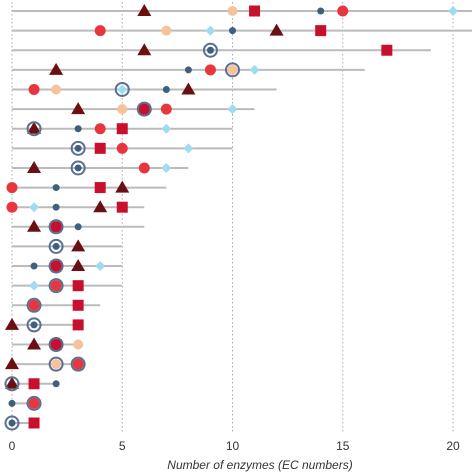 The image size is (474, 474). I want to click on x-tick-label-10: 10, so click(233, 446).